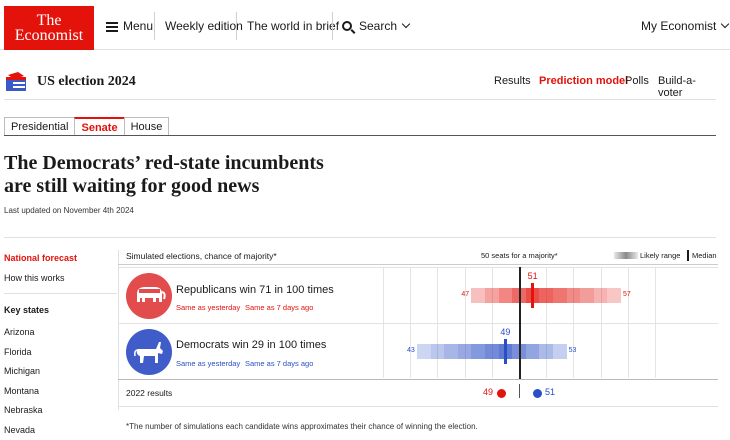  Describe the element at coordinates (520, 323) in the screenshot. I see `majority-line` at that location.